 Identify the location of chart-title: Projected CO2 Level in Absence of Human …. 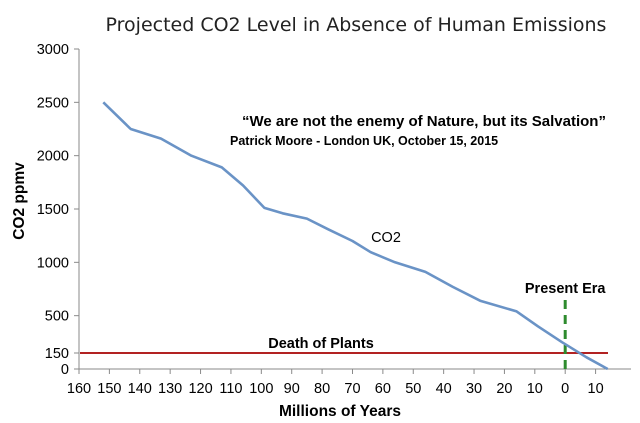
(356, 25).